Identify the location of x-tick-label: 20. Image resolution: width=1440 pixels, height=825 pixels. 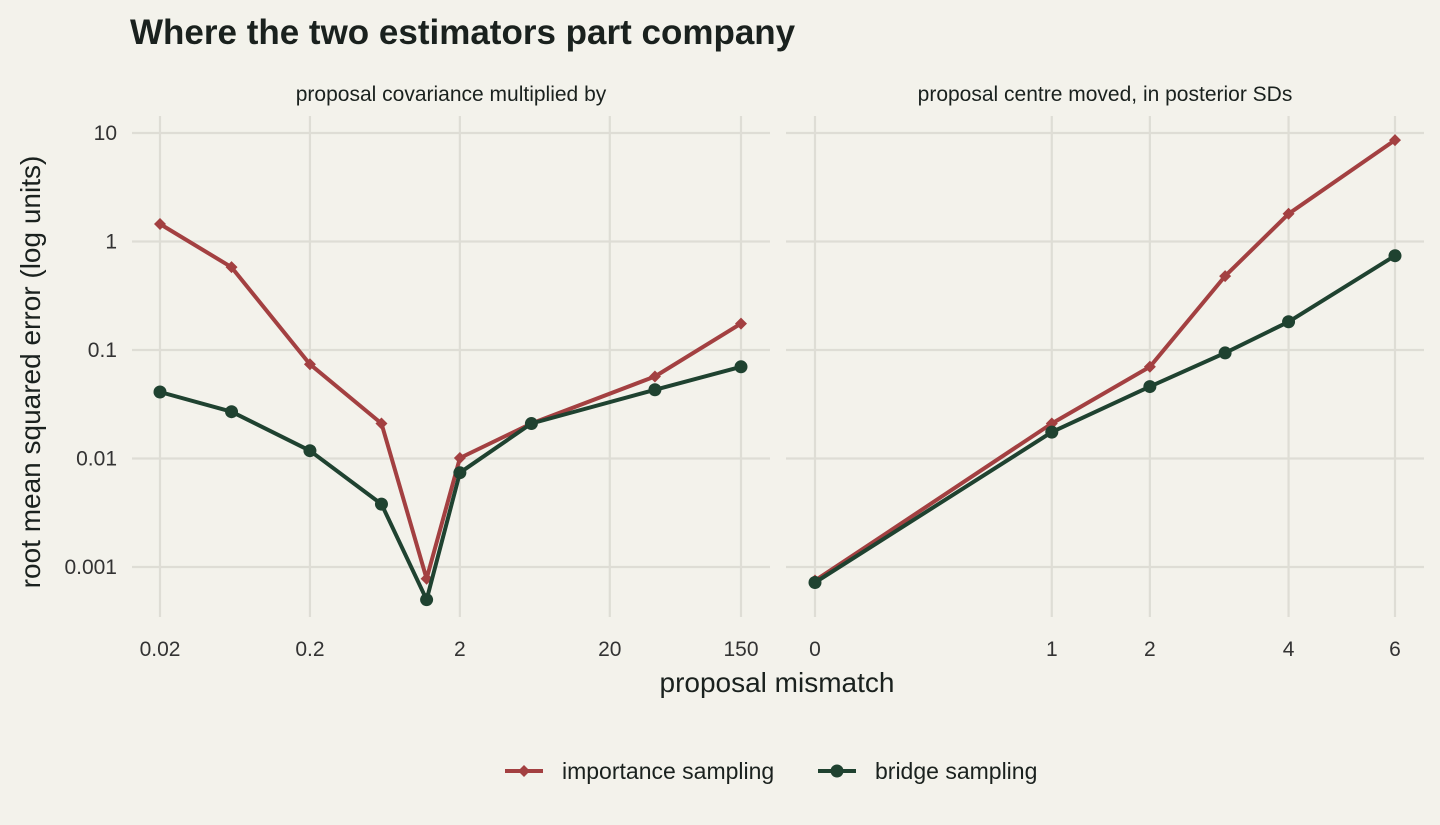
(609, 649).